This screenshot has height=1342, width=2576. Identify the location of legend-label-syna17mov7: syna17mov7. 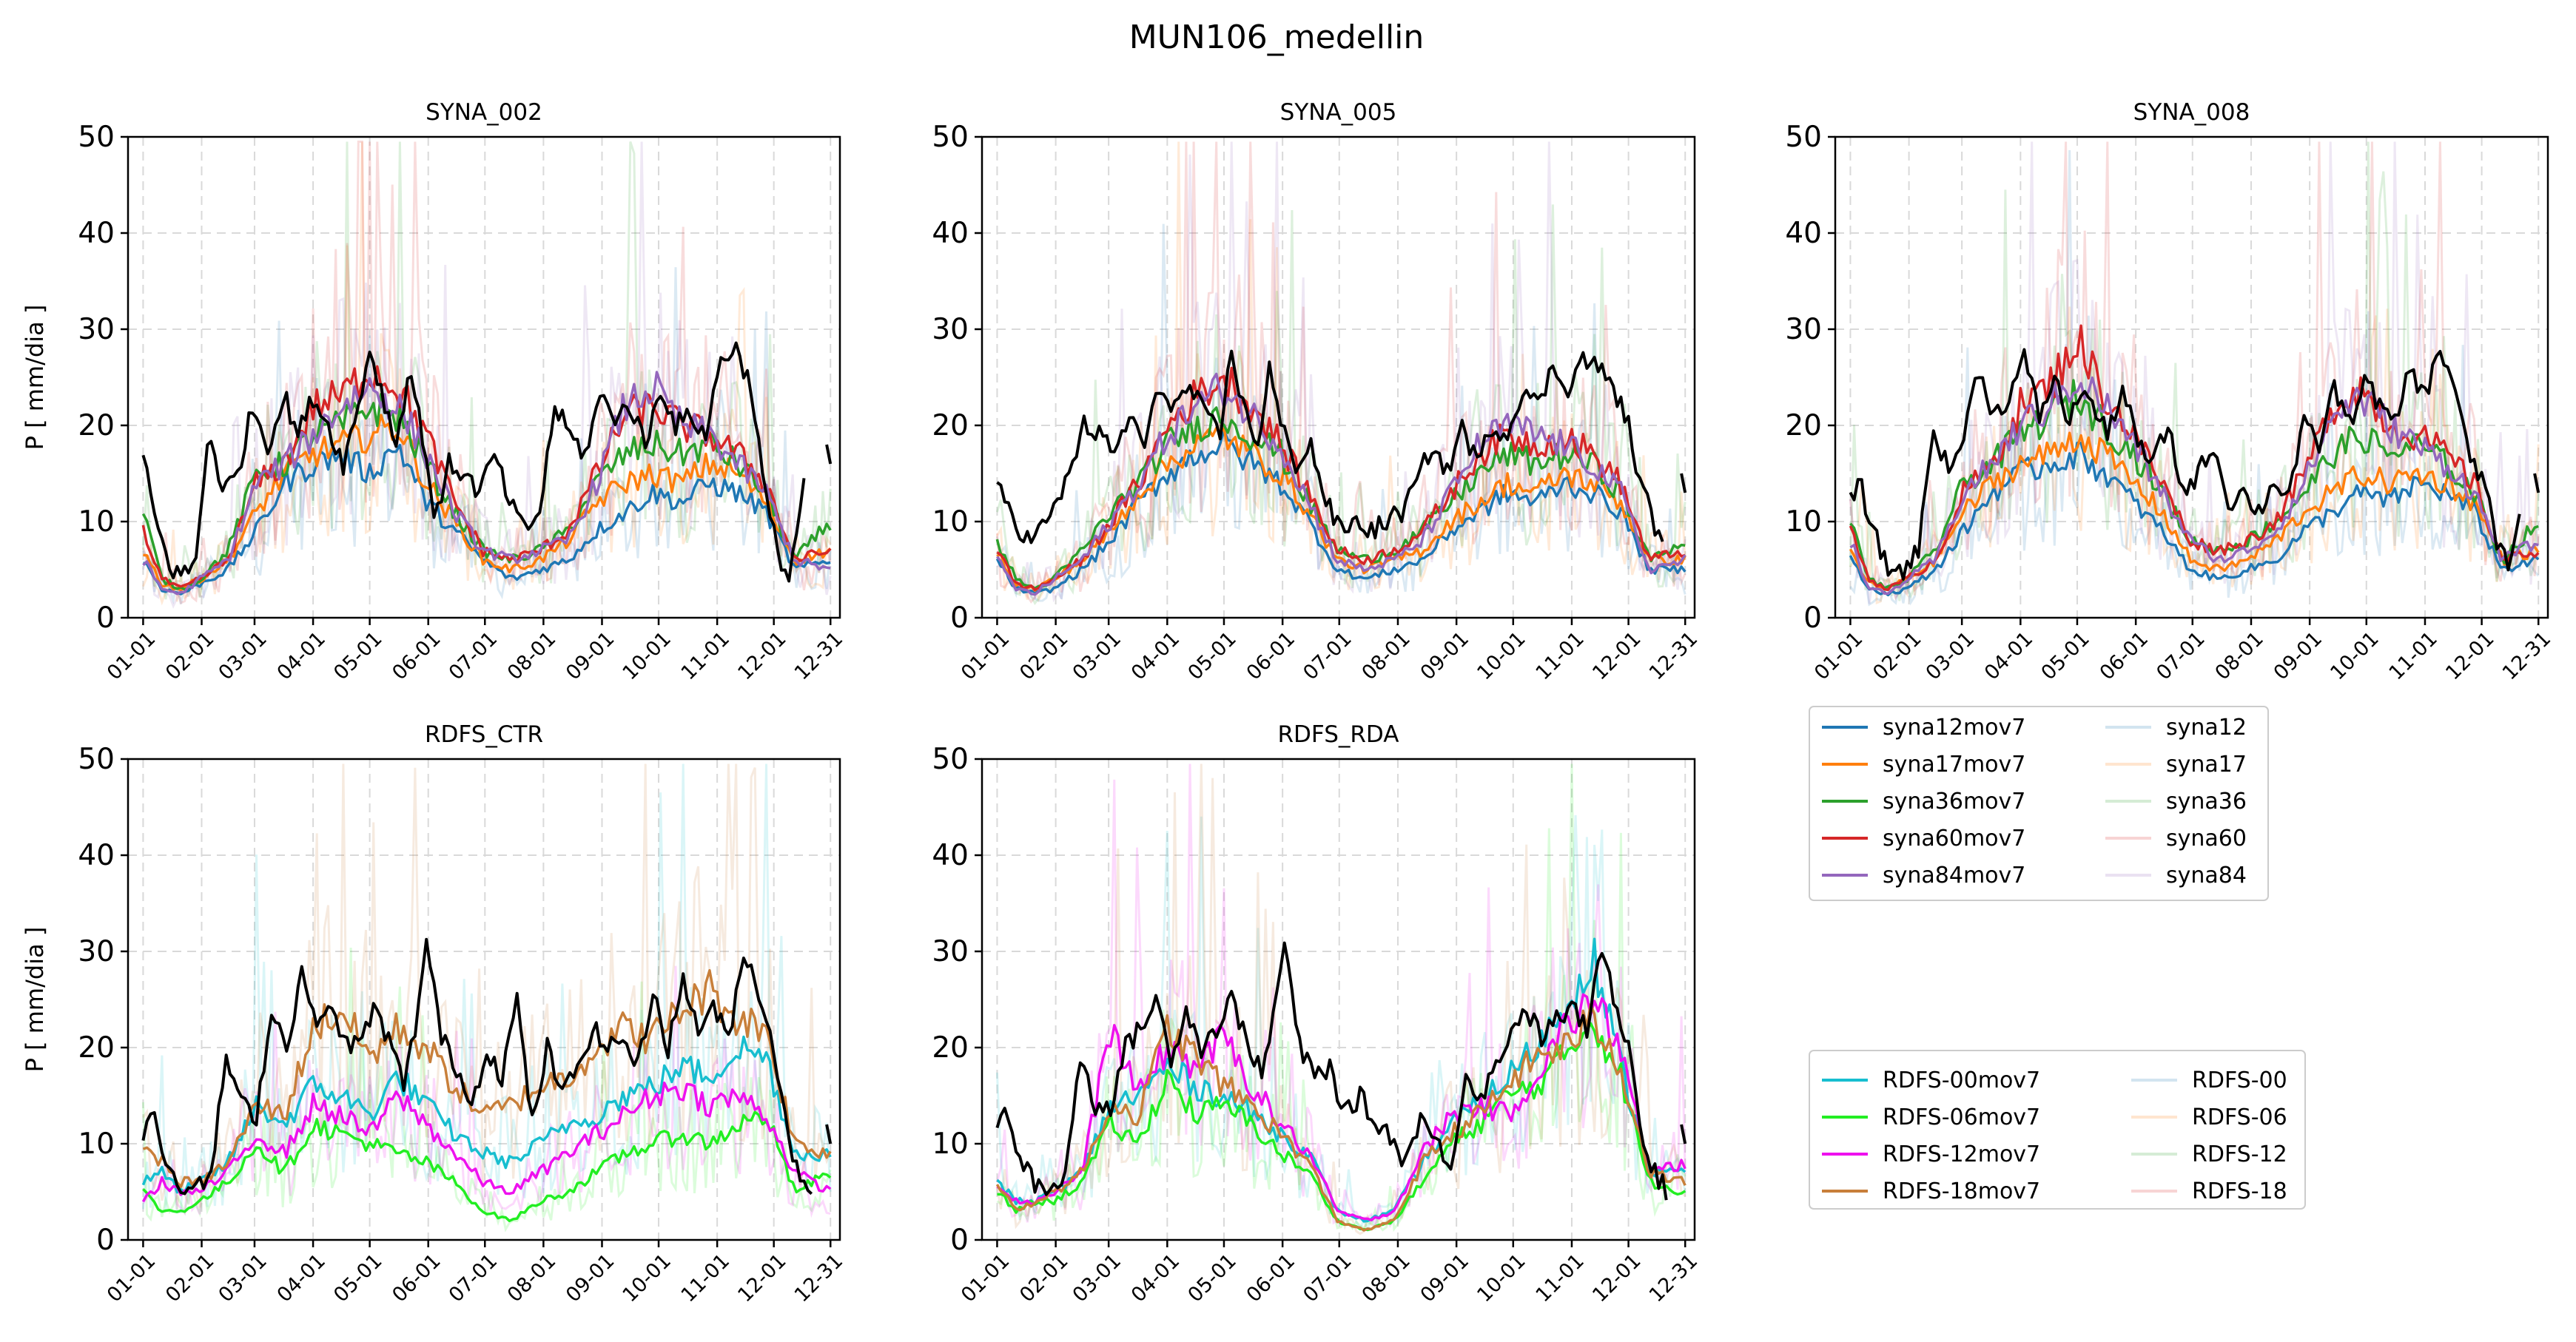
(1954, 765).